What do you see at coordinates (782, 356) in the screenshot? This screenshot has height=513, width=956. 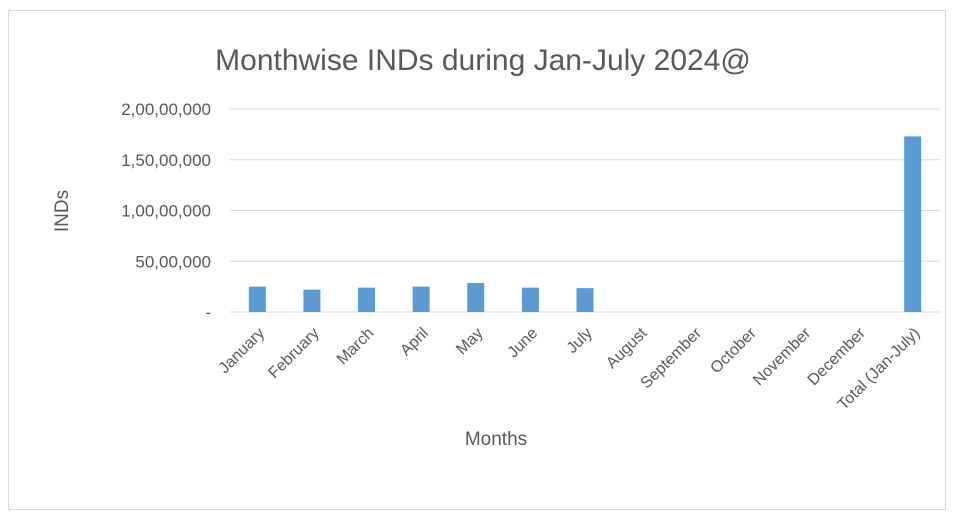 I see `x-tick-label: November` at bounding box center [782, 356].